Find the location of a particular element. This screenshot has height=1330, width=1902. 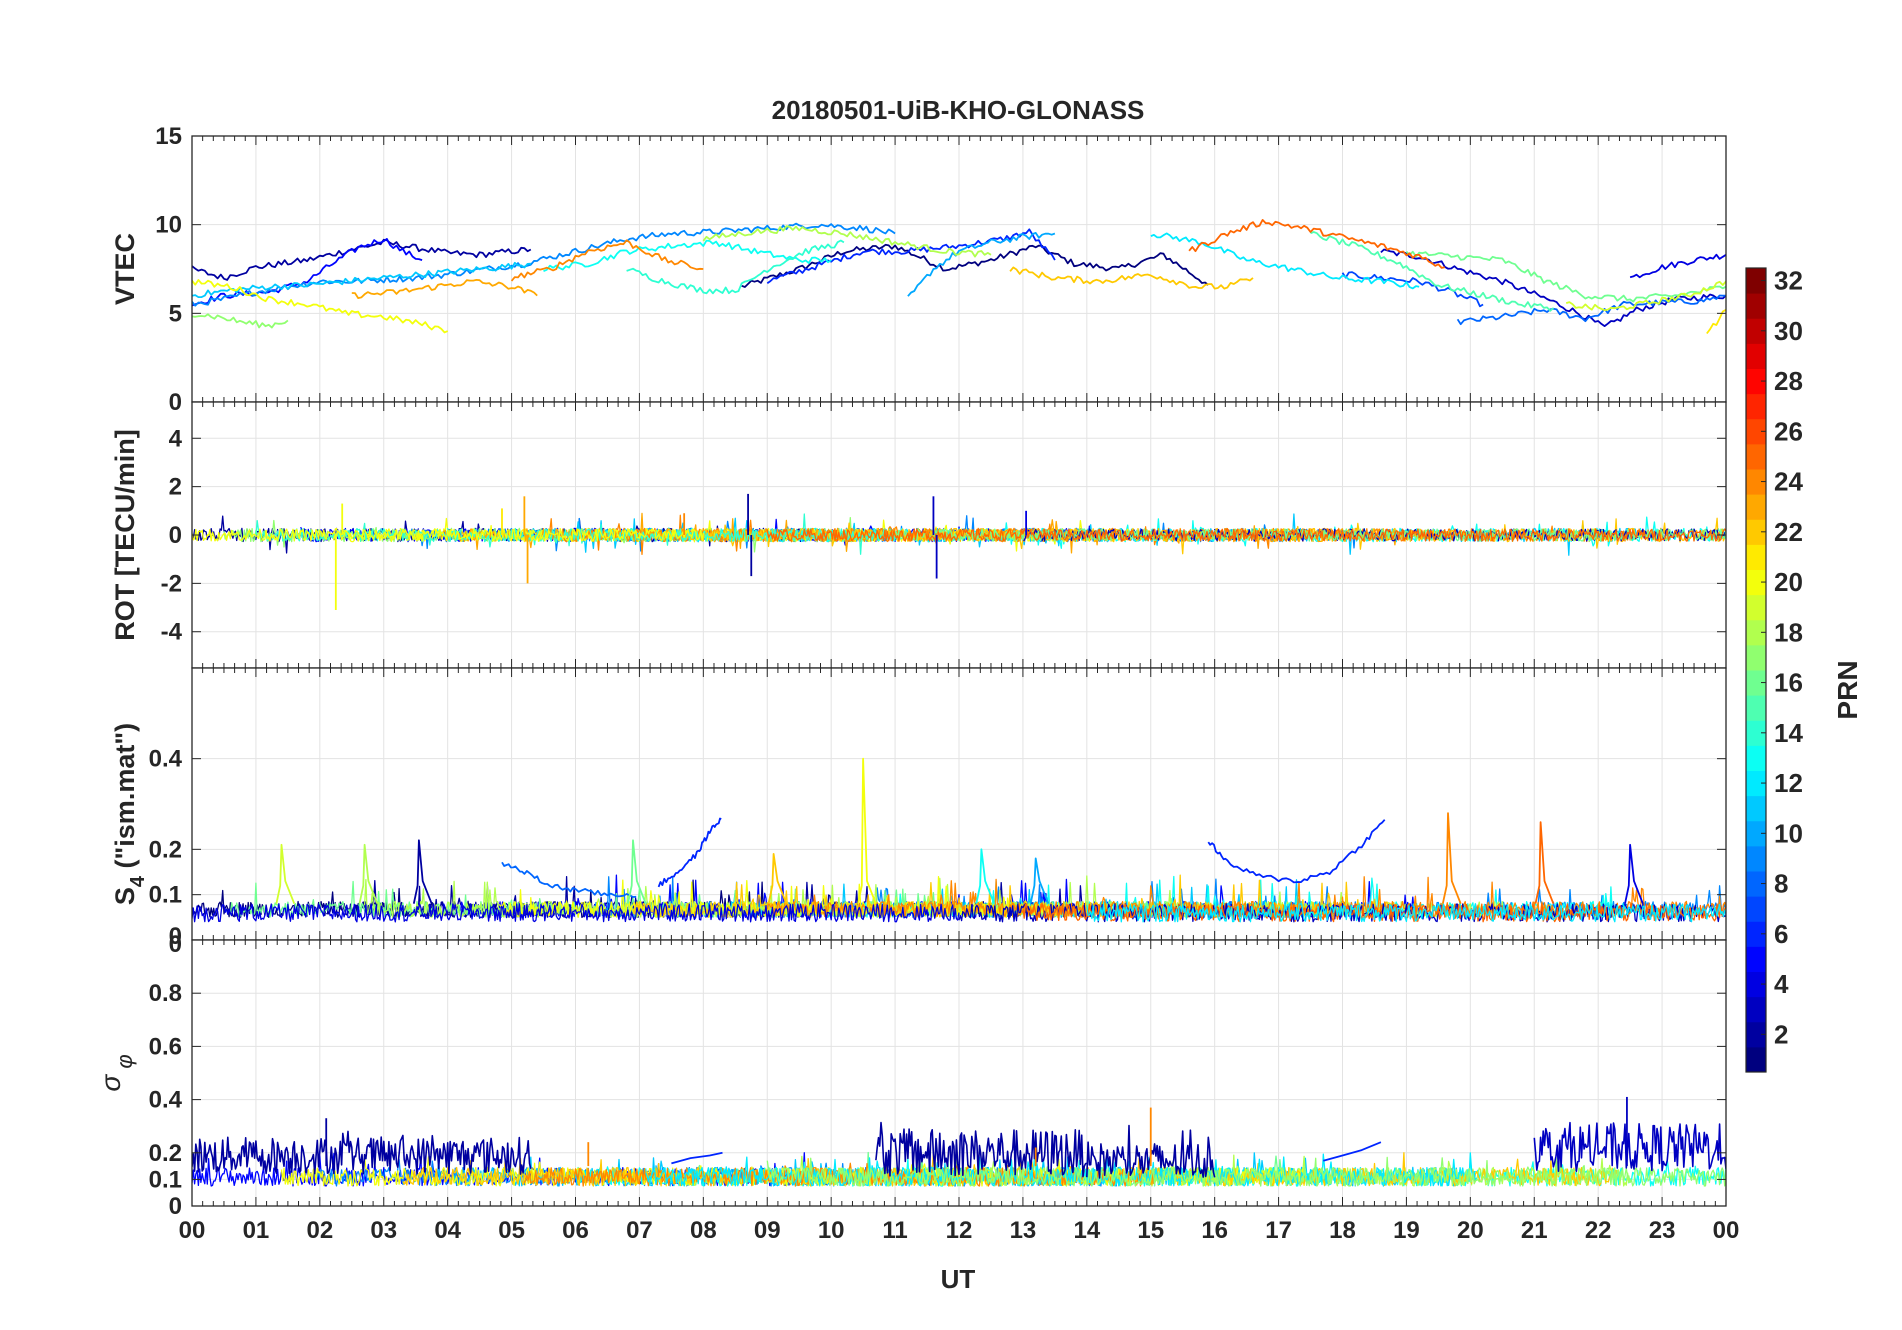

x-tick-label: 04 is located at coordinates (447, 1230).